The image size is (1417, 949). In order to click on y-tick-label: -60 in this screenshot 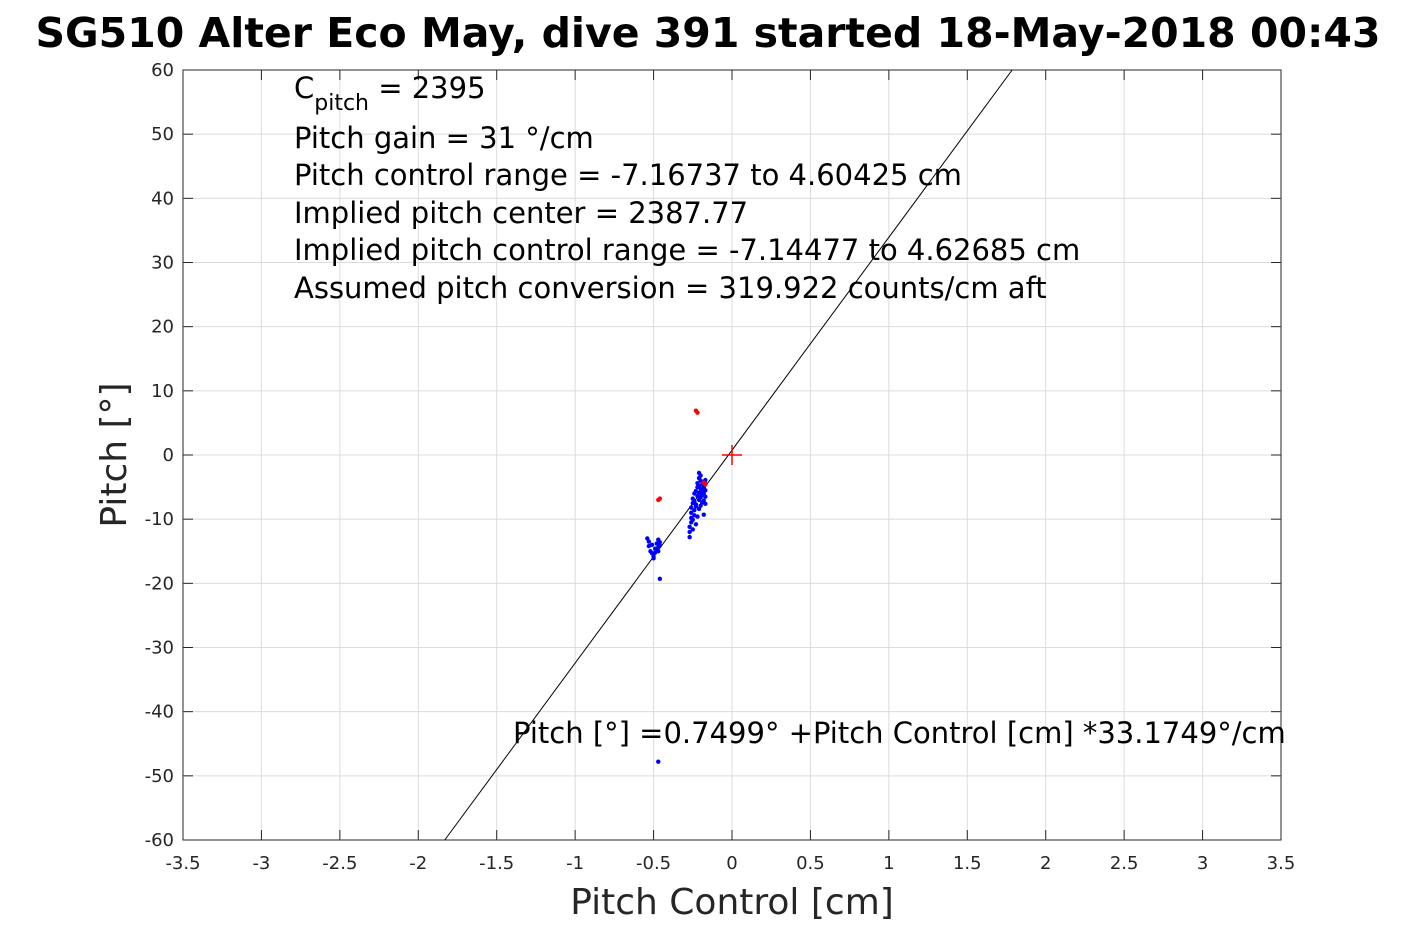, I will do `click(159, 840)`.